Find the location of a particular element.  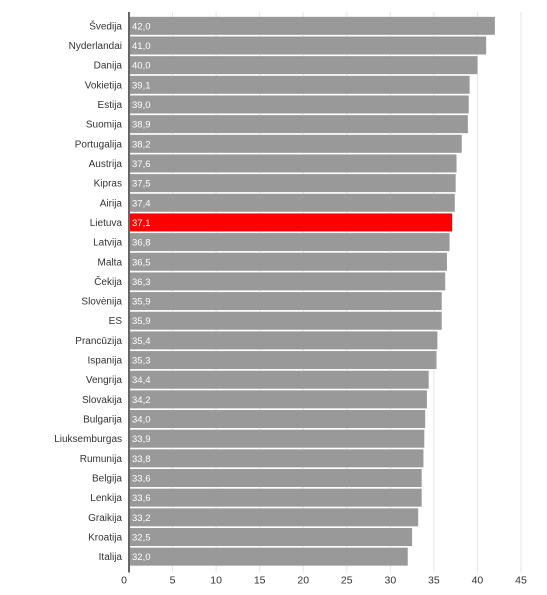

data-label: 35,4 is located at coordinates (141, 341).